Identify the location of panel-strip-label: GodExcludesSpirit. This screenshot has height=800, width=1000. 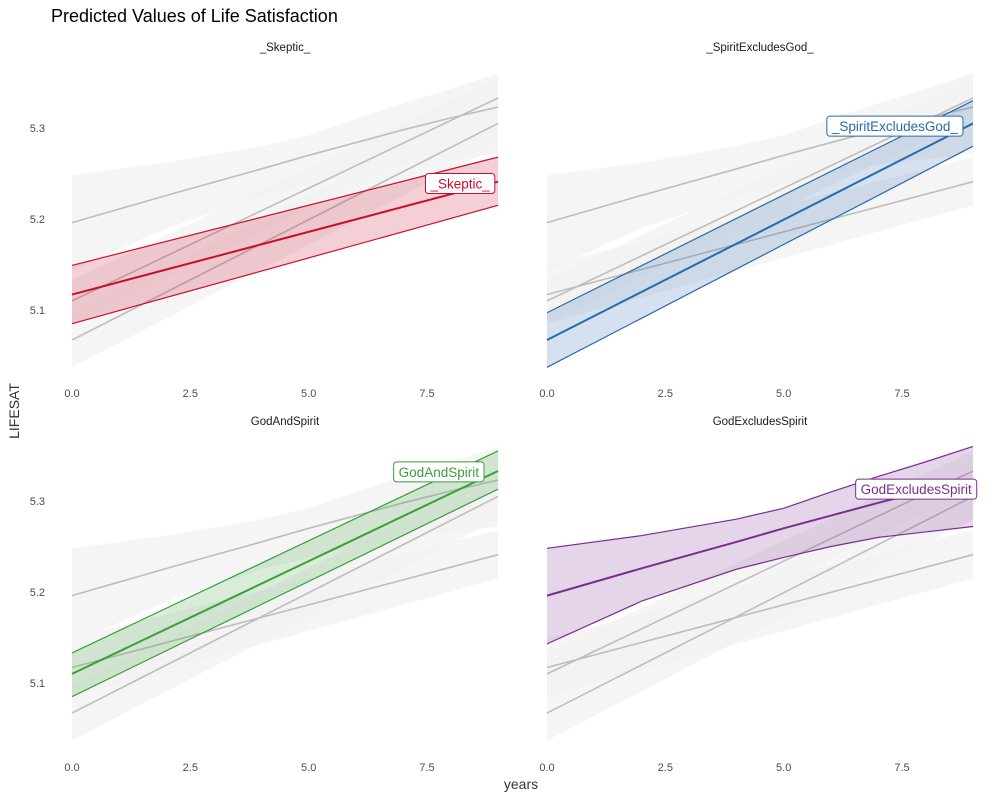
(760, 422).